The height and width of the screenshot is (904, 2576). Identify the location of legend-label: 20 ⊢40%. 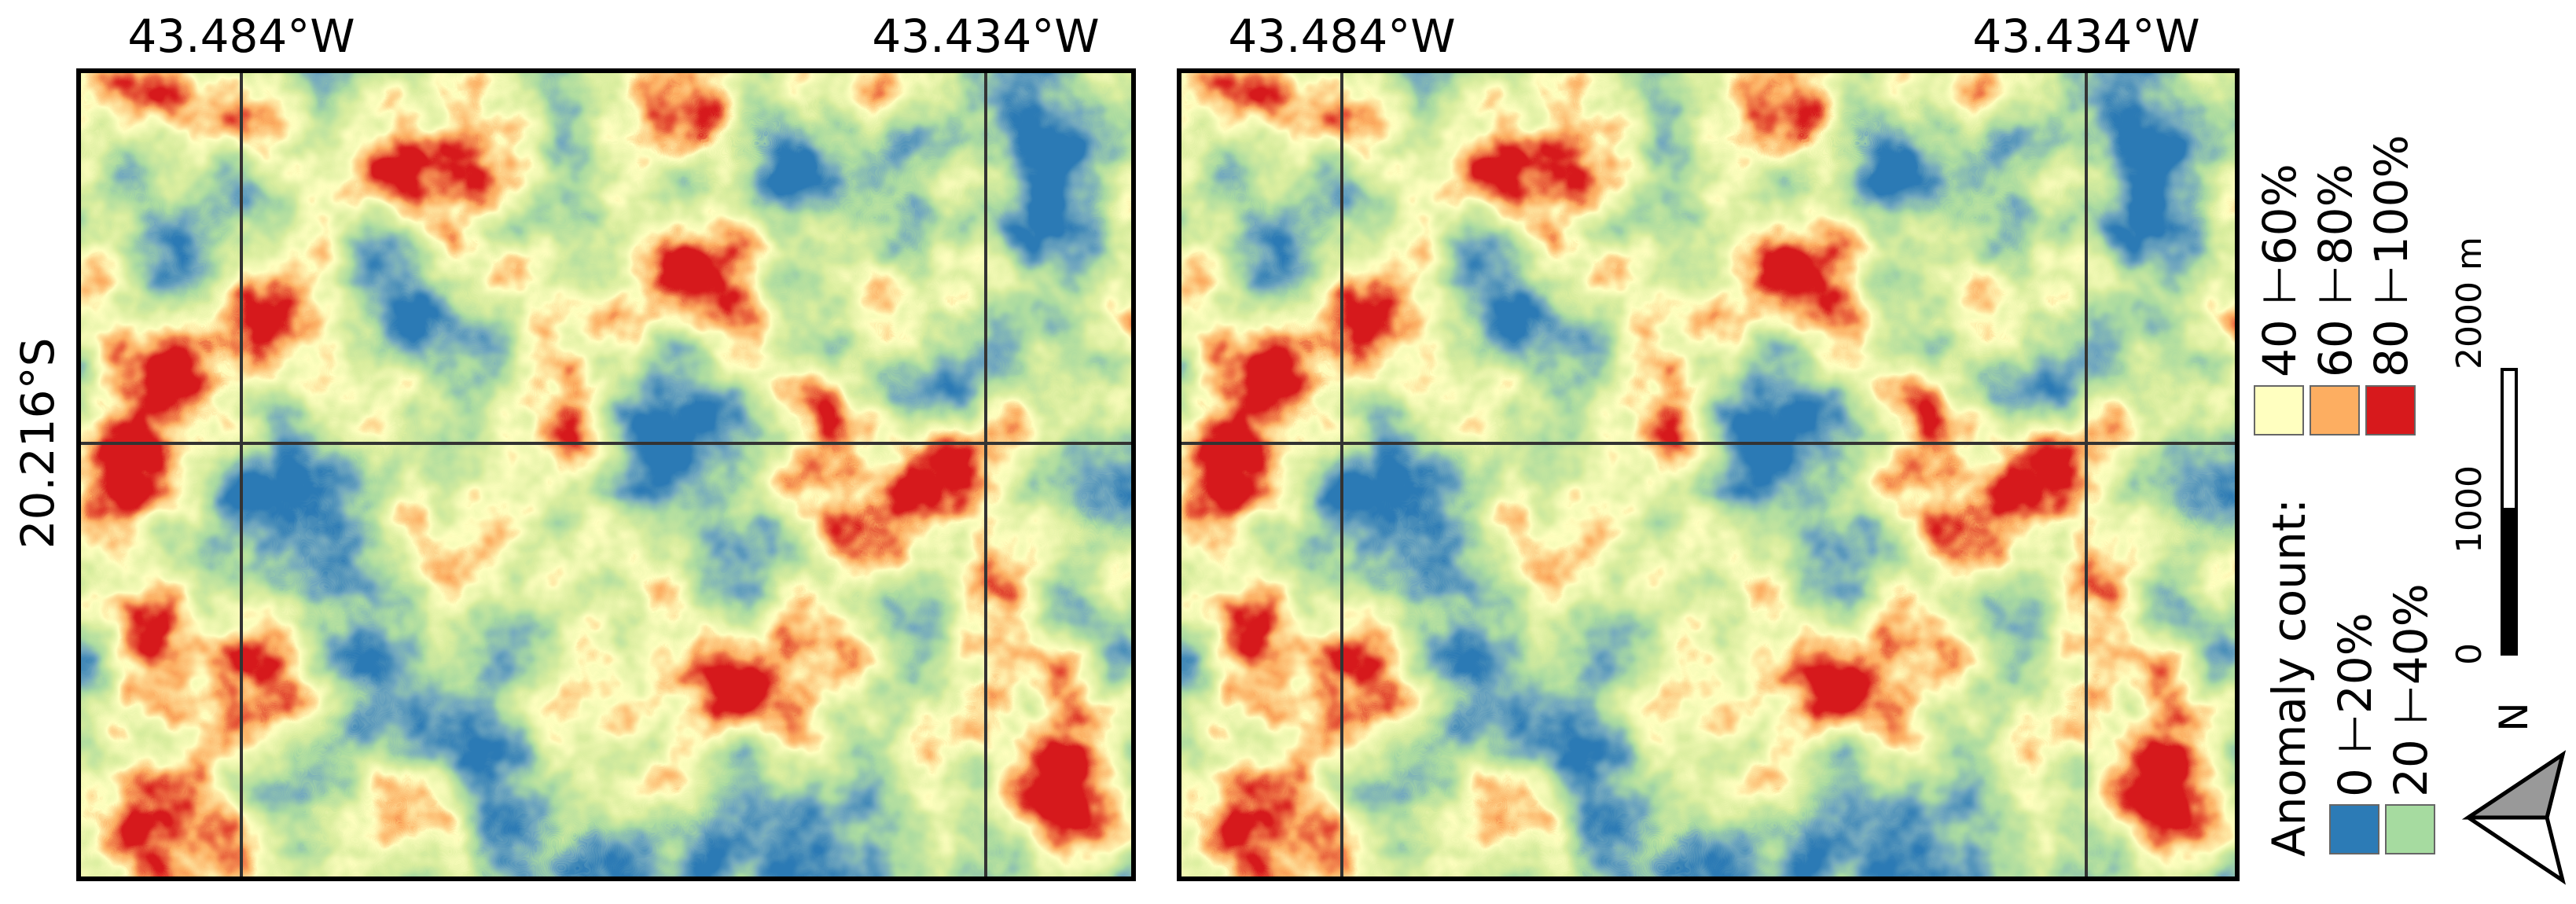
(2411, 690).